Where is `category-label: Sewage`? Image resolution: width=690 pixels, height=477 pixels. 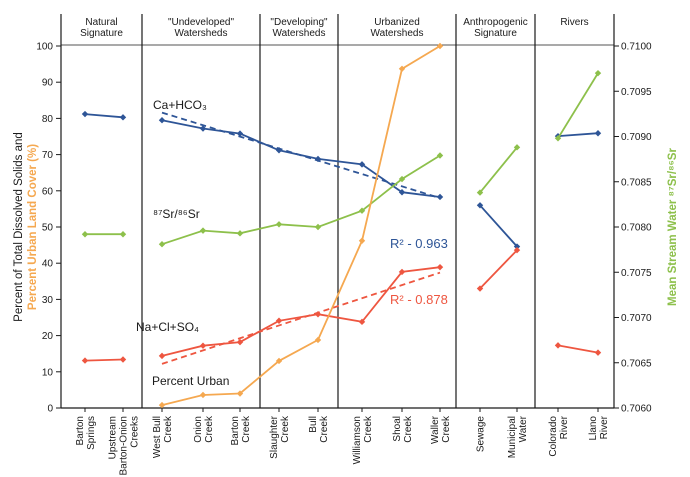 category-label: Sewage is located at coordinates (481, 434).